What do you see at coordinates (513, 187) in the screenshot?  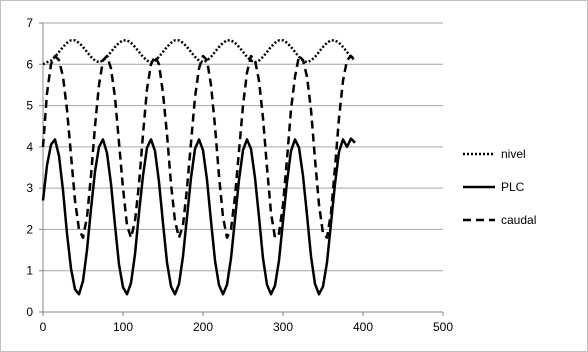 I see `legend-label-PLC: PLC` at bounding box center [513, 187].